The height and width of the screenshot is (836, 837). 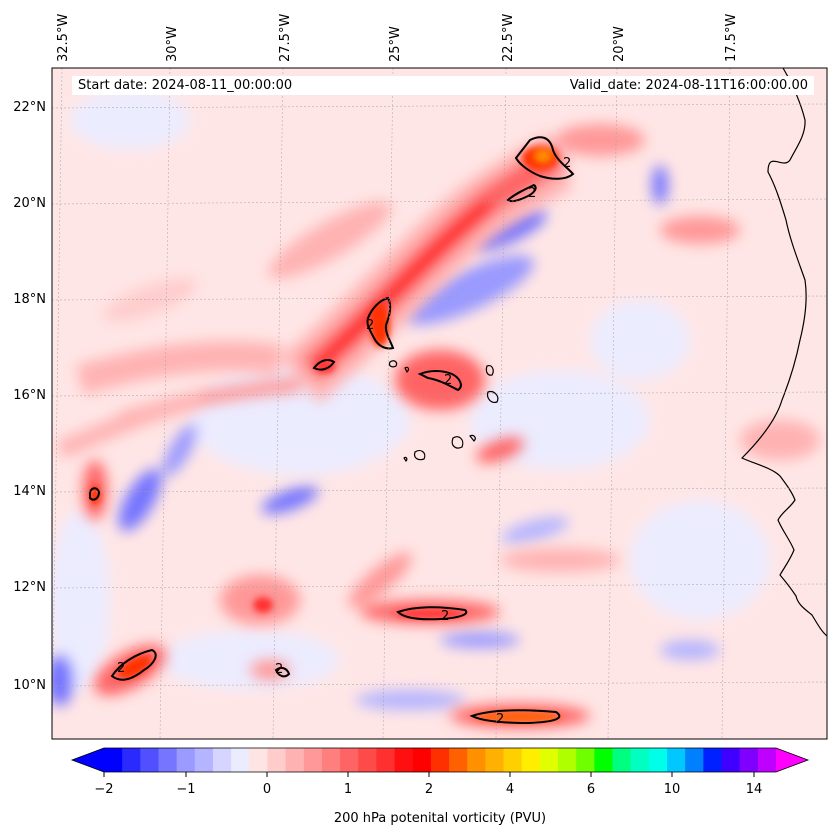 What do you see at coordinates (88, 760) in the screenshot?
I see `colorbar-extend-low` at bounding box center [88, 760].